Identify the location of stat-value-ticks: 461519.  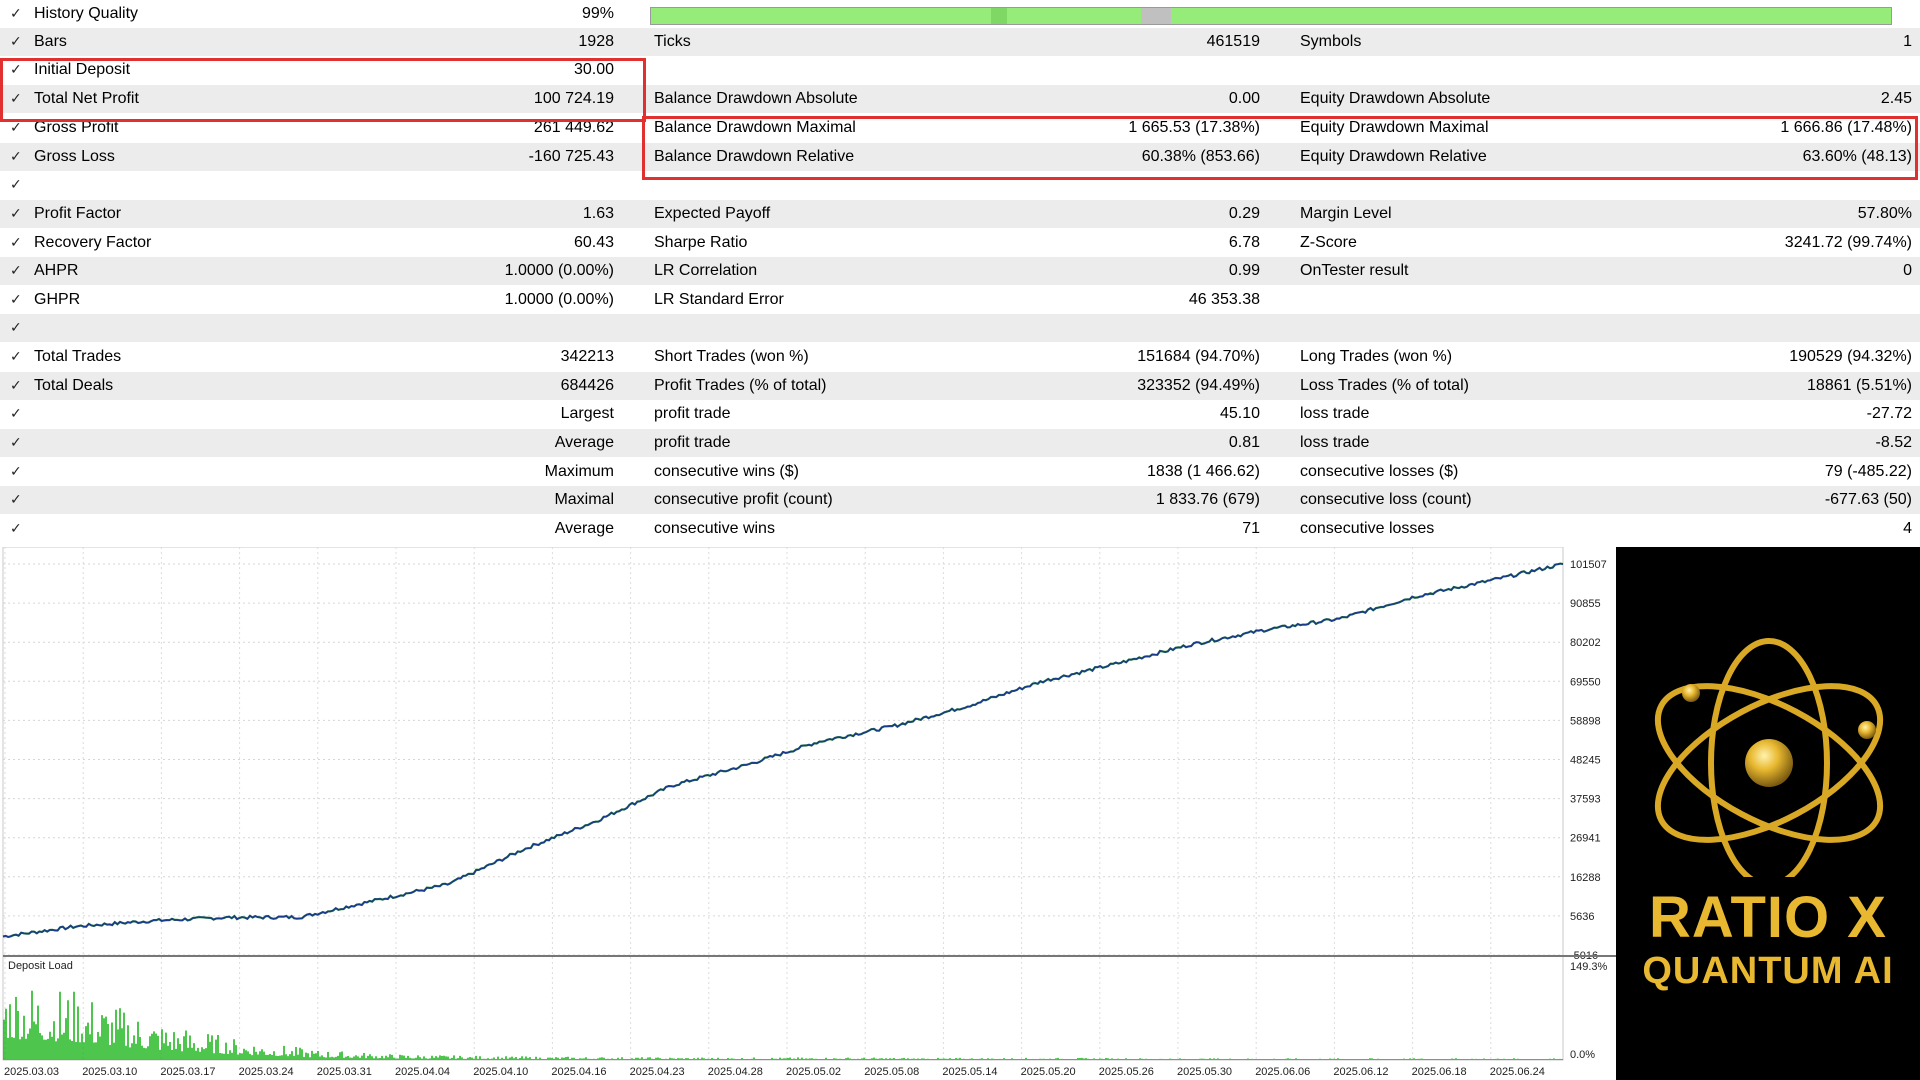
(1233, 41).